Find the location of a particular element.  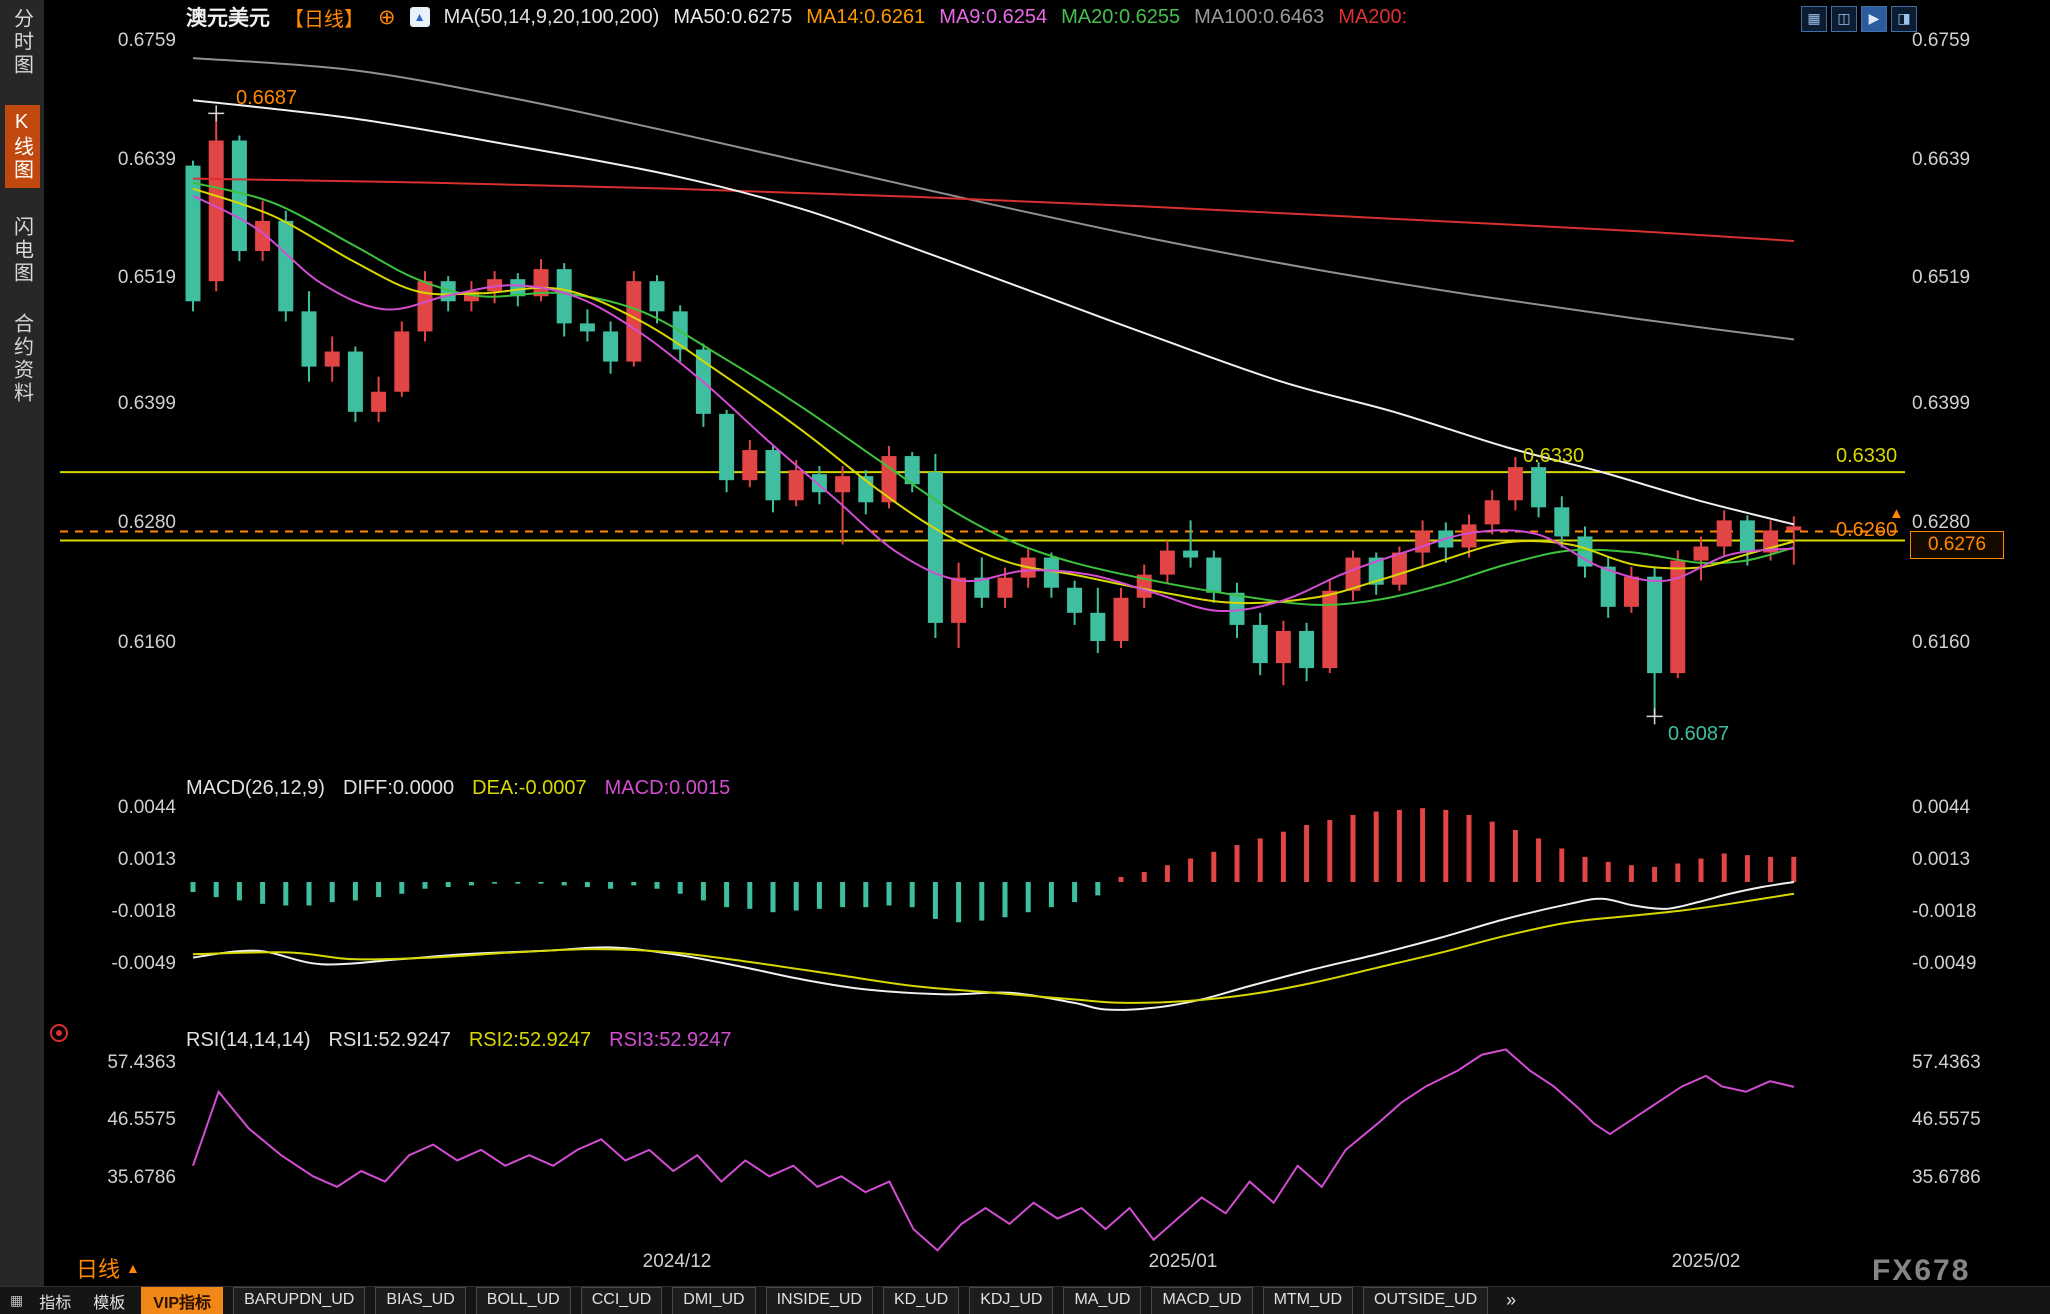

sidebar-item-flash-chart: 闪电图 is located at coordinates (21, 250).